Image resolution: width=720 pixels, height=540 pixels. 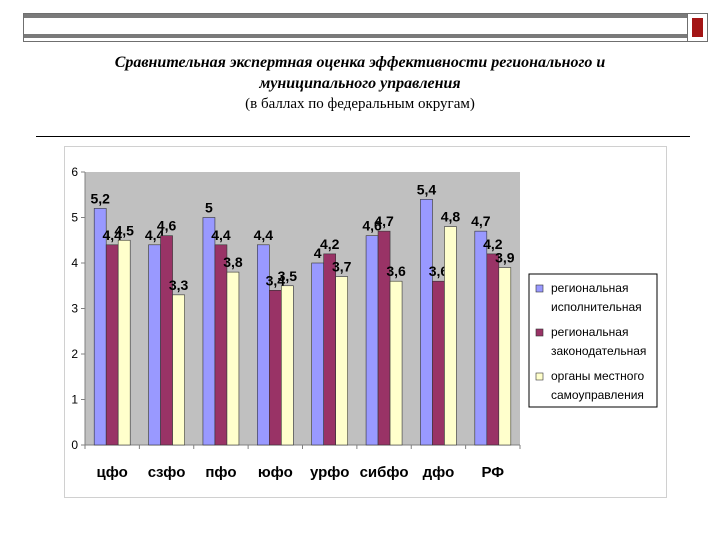 What do you see at coordinates (505, 258) in the screenshot?
I see `data-label: 3,9` at bounding box center [505, 258].